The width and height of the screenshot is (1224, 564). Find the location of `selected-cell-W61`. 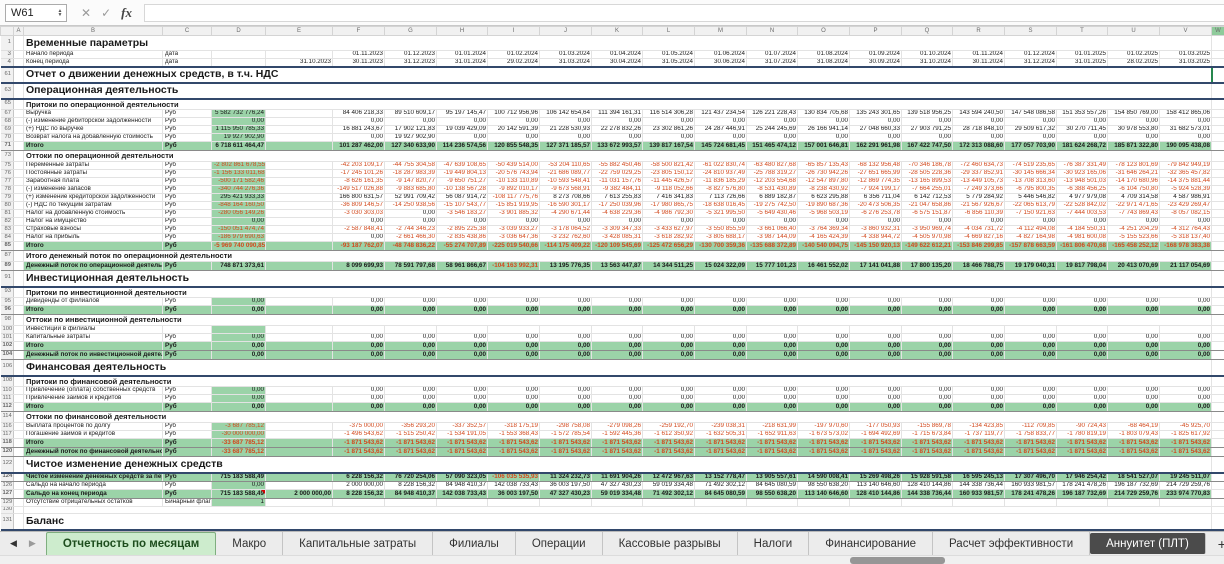

selected-cell-W61 is located at coordinates (1217, 74).